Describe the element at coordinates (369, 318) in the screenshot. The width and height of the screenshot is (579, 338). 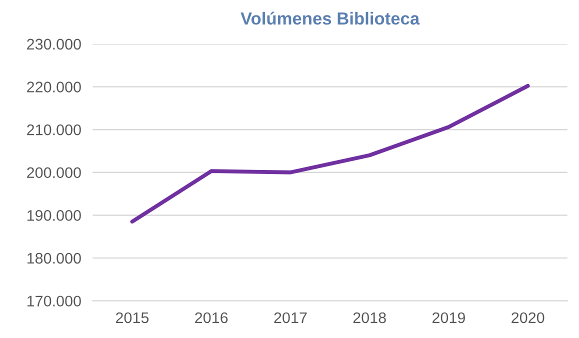
I see `x-tick-label: 2018` at that location.